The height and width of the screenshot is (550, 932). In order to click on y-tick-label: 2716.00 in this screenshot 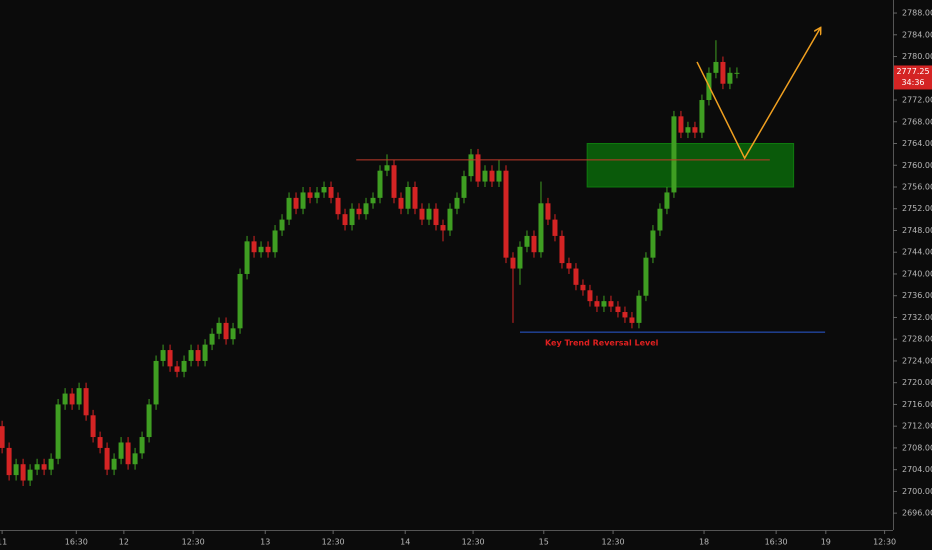, I will do `click(917, 404)`.